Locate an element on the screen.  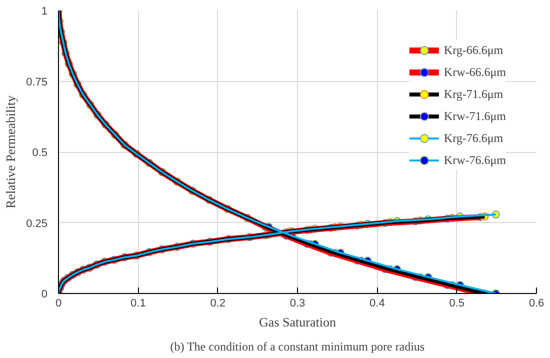
legend-label: Krg-71.6μm is located at coordinates (474, 94).